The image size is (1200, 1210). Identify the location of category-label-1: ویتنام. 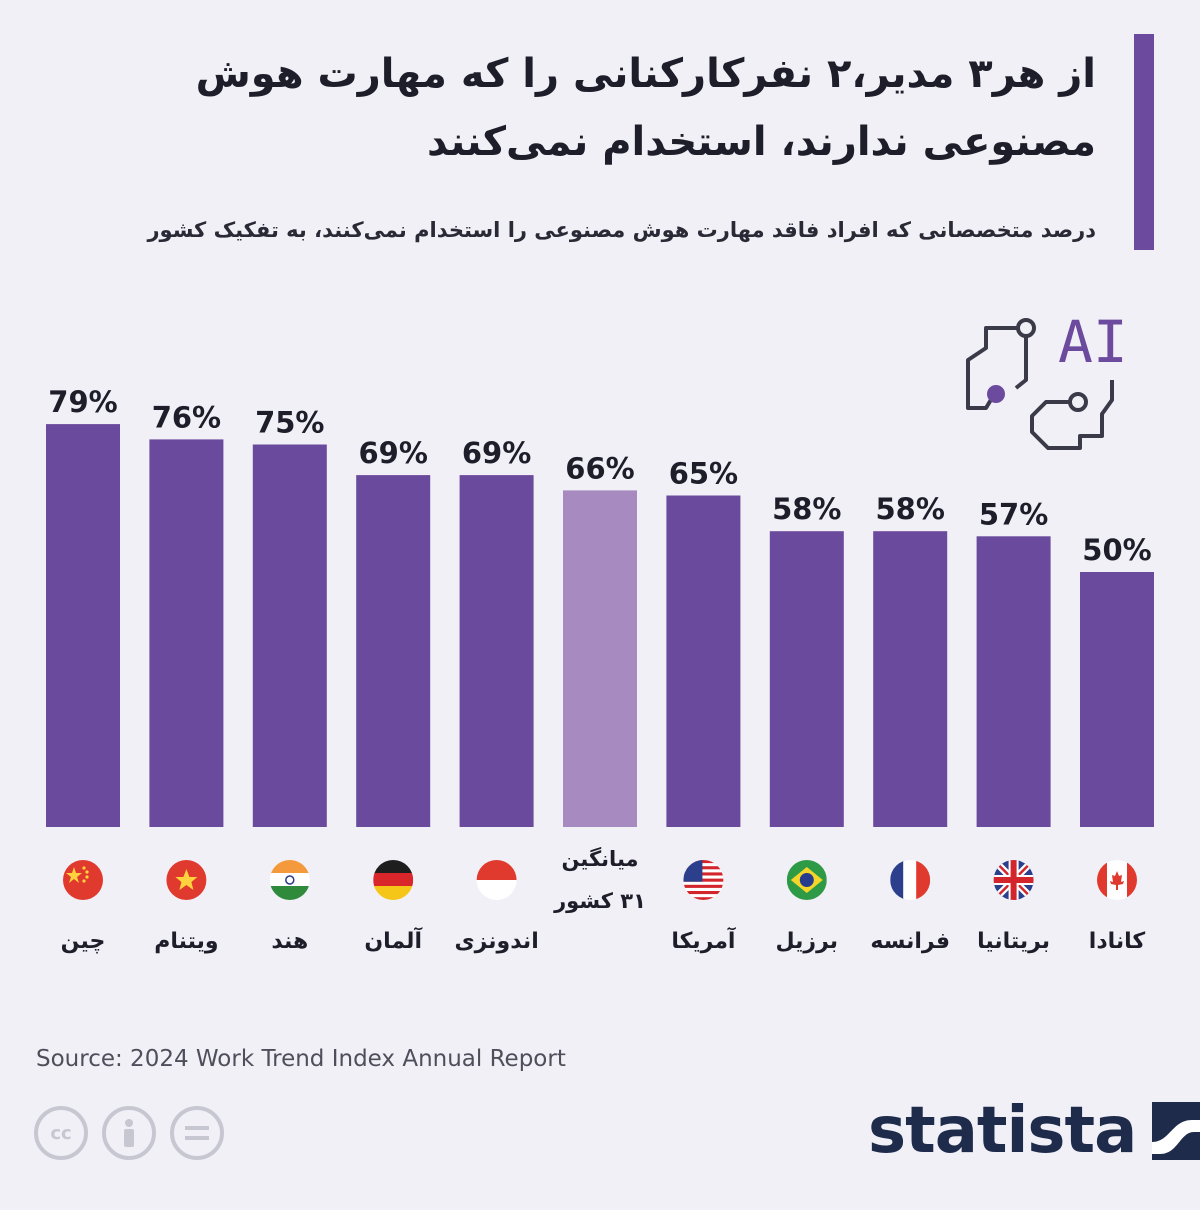
(186, 941).